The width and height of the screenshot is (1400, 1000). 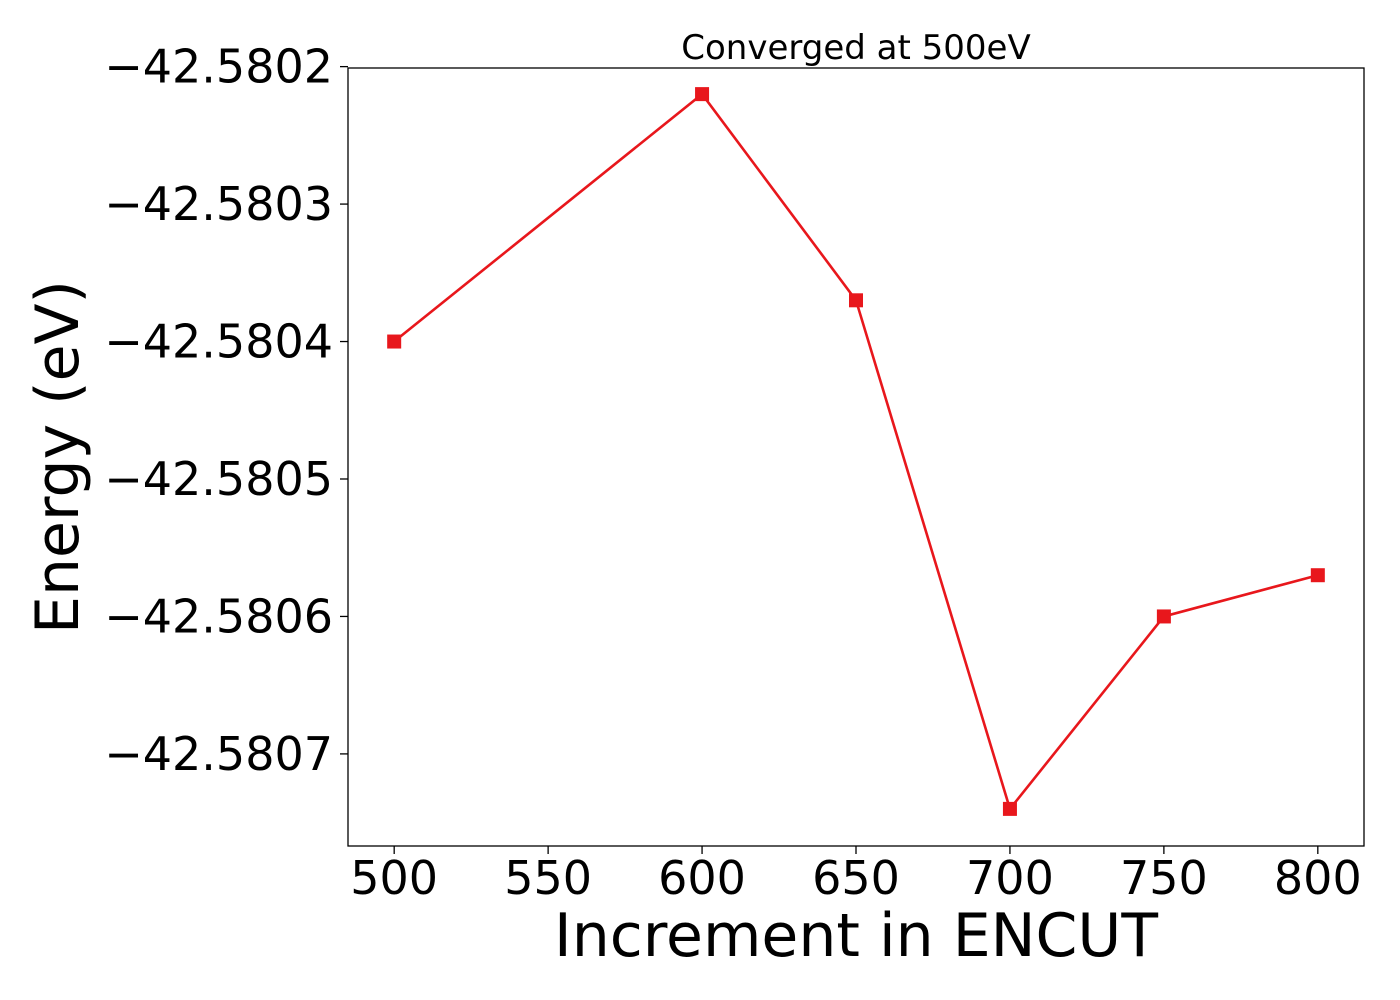 What do you see at coordinates (1010, 878) in the screenshot?
I see `x-tick-label: 700` at bounding box center [1010, 878].